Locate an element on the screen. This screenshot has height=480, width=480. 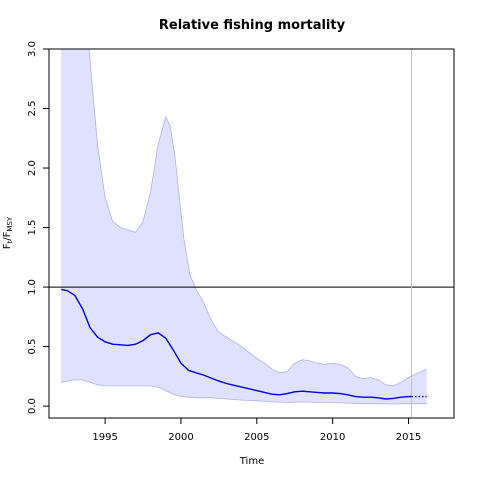
y-tick-label: 2.0 is located at coordinates (32, 168).